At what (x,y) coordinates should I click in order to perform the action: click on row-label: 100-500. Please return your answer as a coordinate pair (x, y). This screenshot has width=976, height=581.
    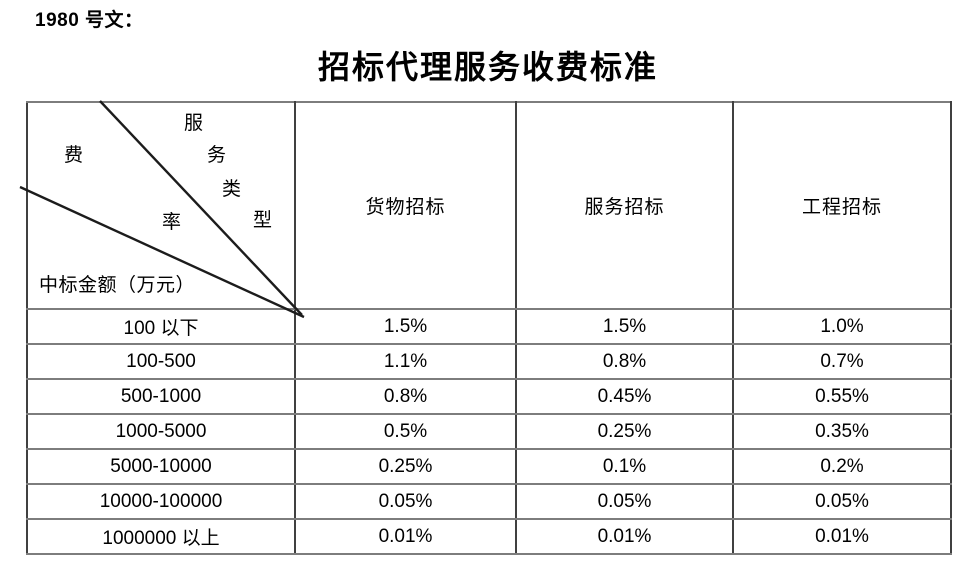
    Looking at the image, I should click on (161, 361).